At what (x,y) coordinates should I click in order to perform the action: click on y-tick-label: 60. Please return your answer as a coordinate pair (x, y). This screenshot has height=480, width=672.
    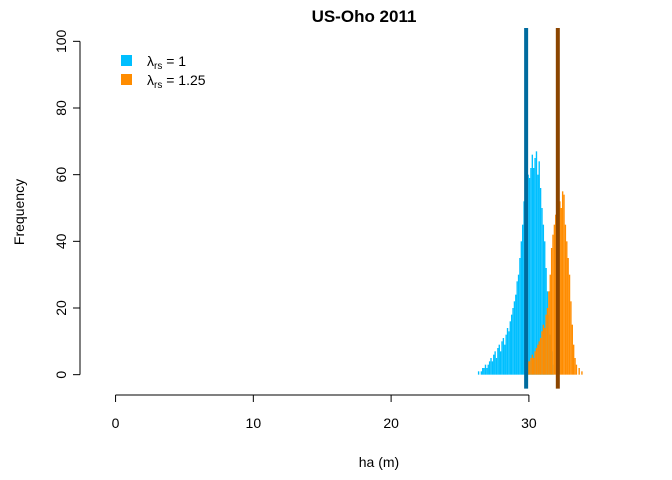
    Looking at the image, I should click on (61, 175).